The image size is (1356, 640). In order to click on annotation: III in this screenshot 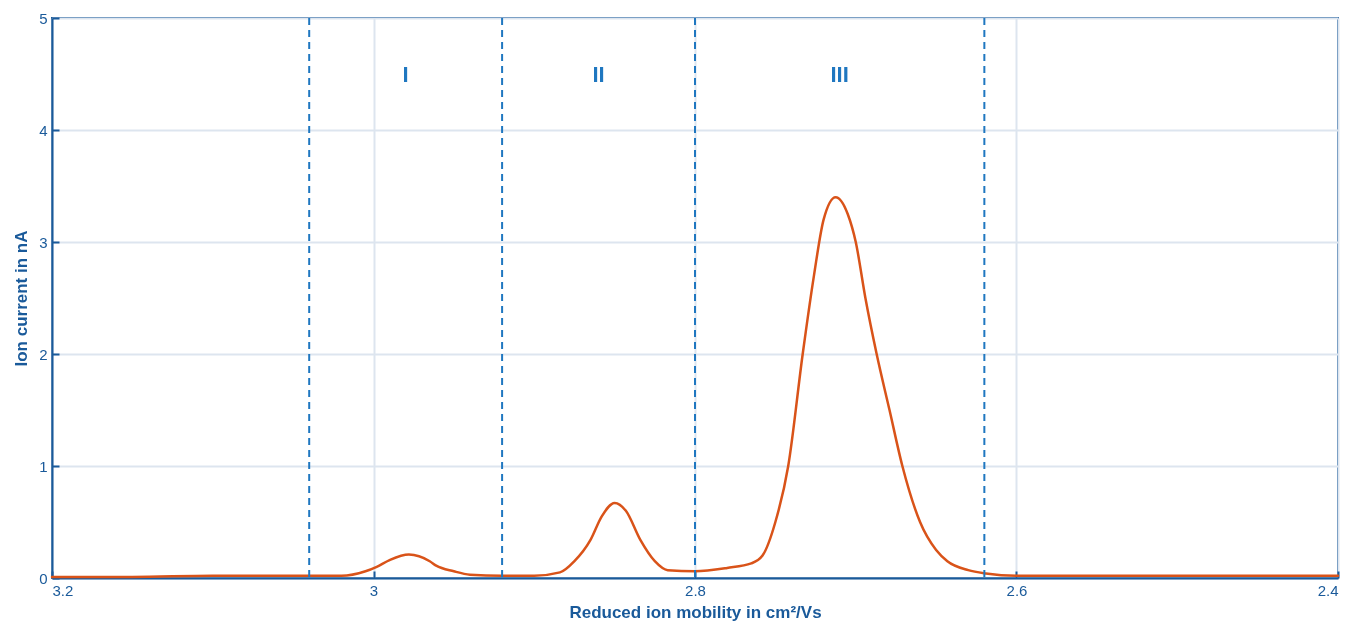, I will do `click(839, 74)`.